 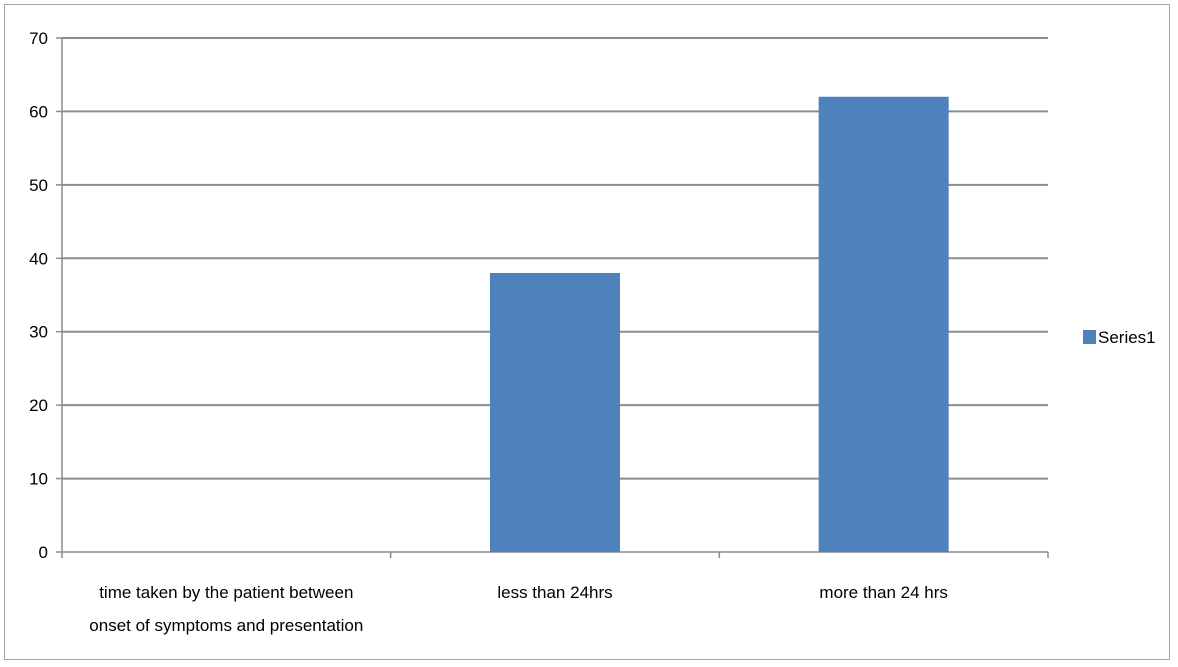 What do you see at coordinates (226, 592) in the screenshot?
I see `x-tick-label: time taken by the patient between` at bounding box center [226, 592].